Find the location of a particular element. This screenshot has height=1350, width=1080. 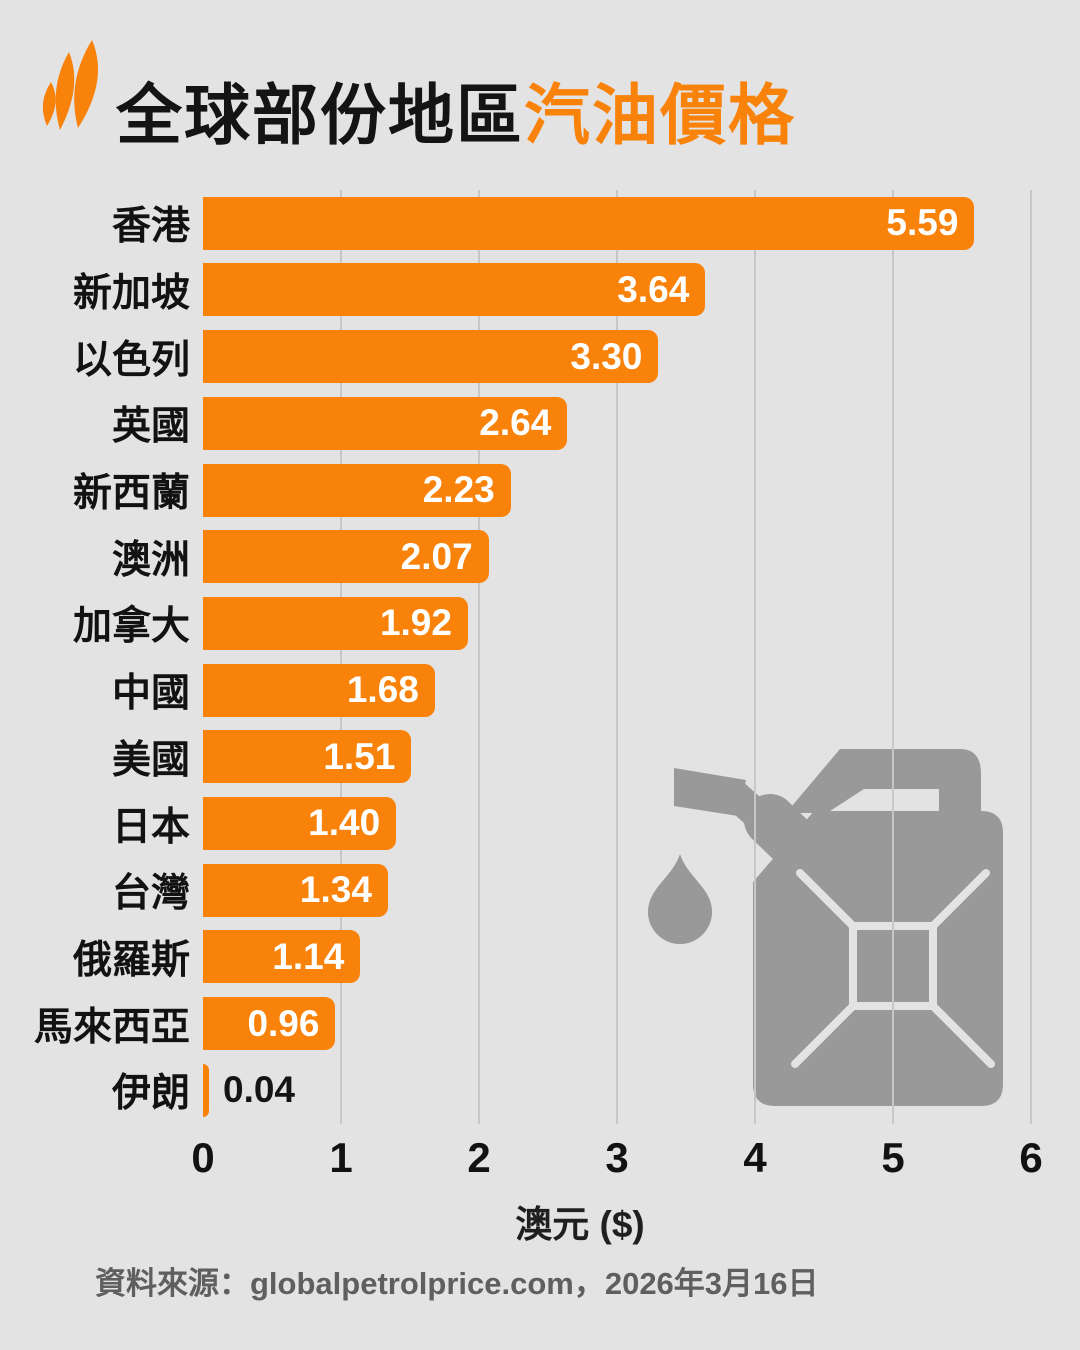

bar-row: 香港 5.59 is located at coordinates (540, 223).